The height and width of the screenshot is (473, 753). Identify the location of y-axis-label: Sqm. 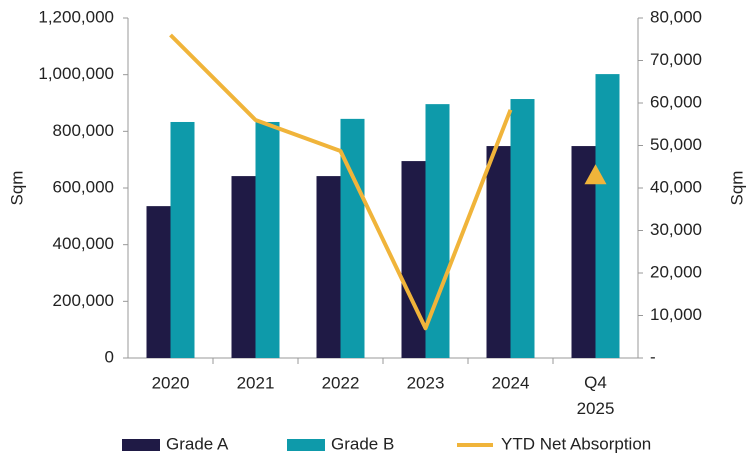
(16, 188).